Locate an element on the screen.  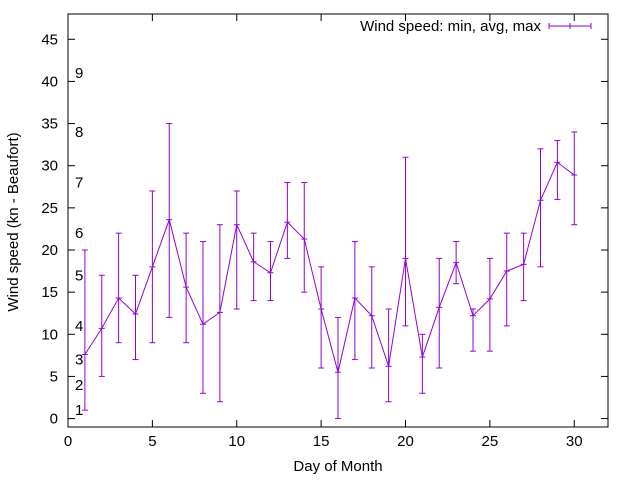
x-tick-label: 25 is located at coordinates (490, 441).